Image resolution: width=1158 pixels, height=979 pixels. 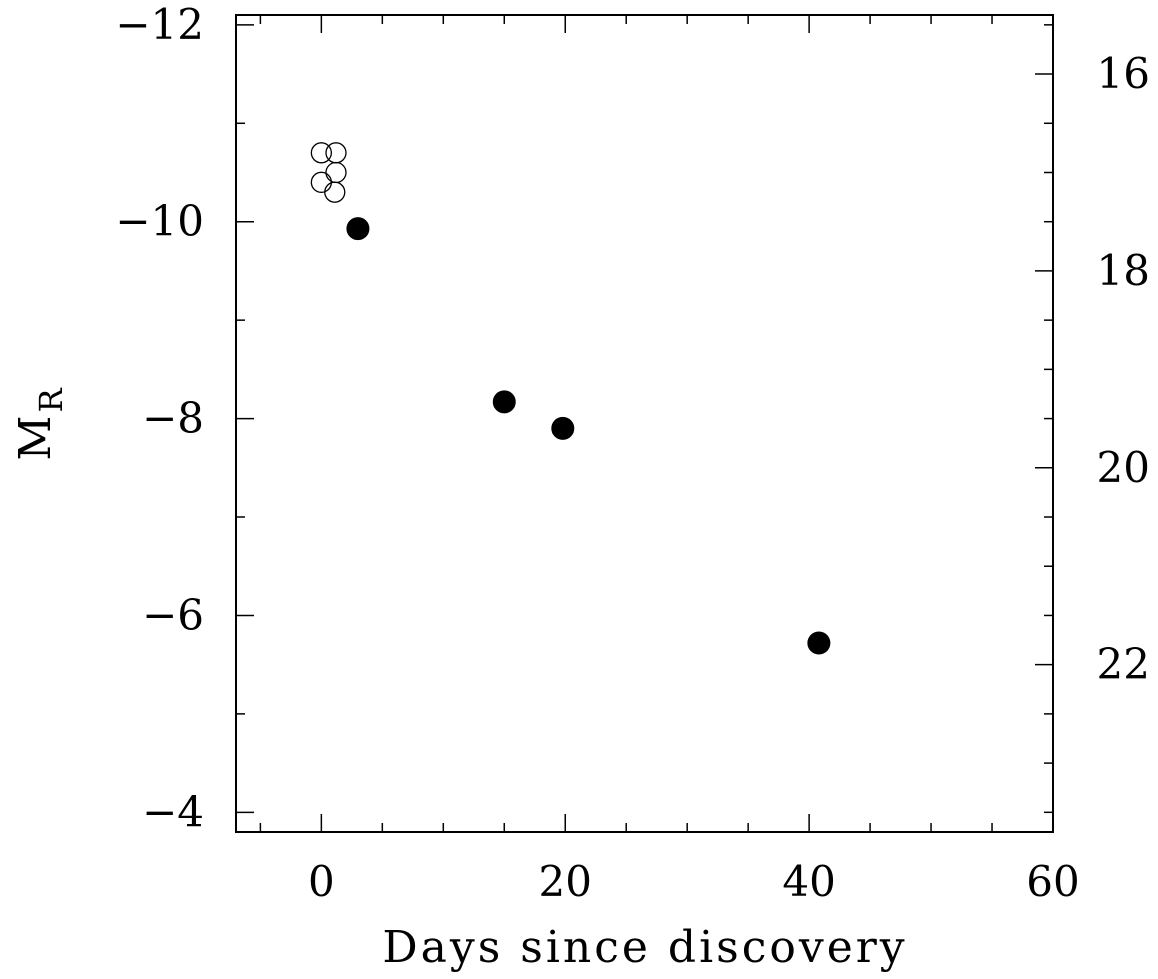 What do you see at coordinates (173, 418) in the screenshot?
I see `y-tick-label: −8` at bounding box center [173, 418].